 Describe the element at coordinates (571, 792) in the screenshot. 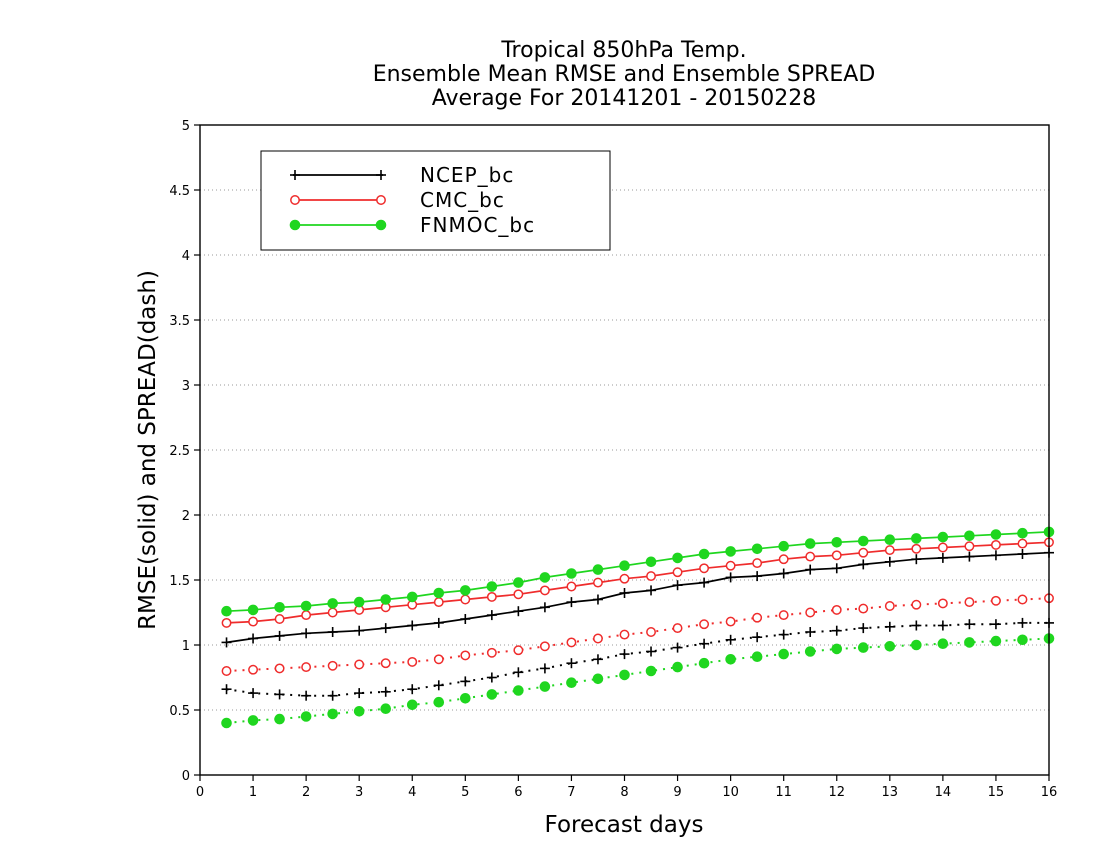

I see `x-tick-label: 7` at that location.